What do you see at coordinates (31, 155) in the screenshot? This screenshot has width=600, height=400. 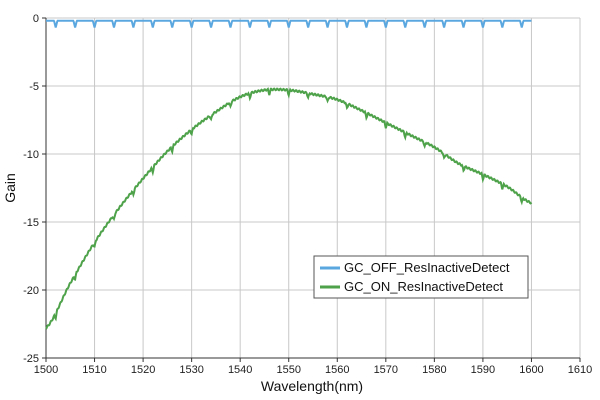 I see `y-tick-label: -10` at bounding box center [31, 155].